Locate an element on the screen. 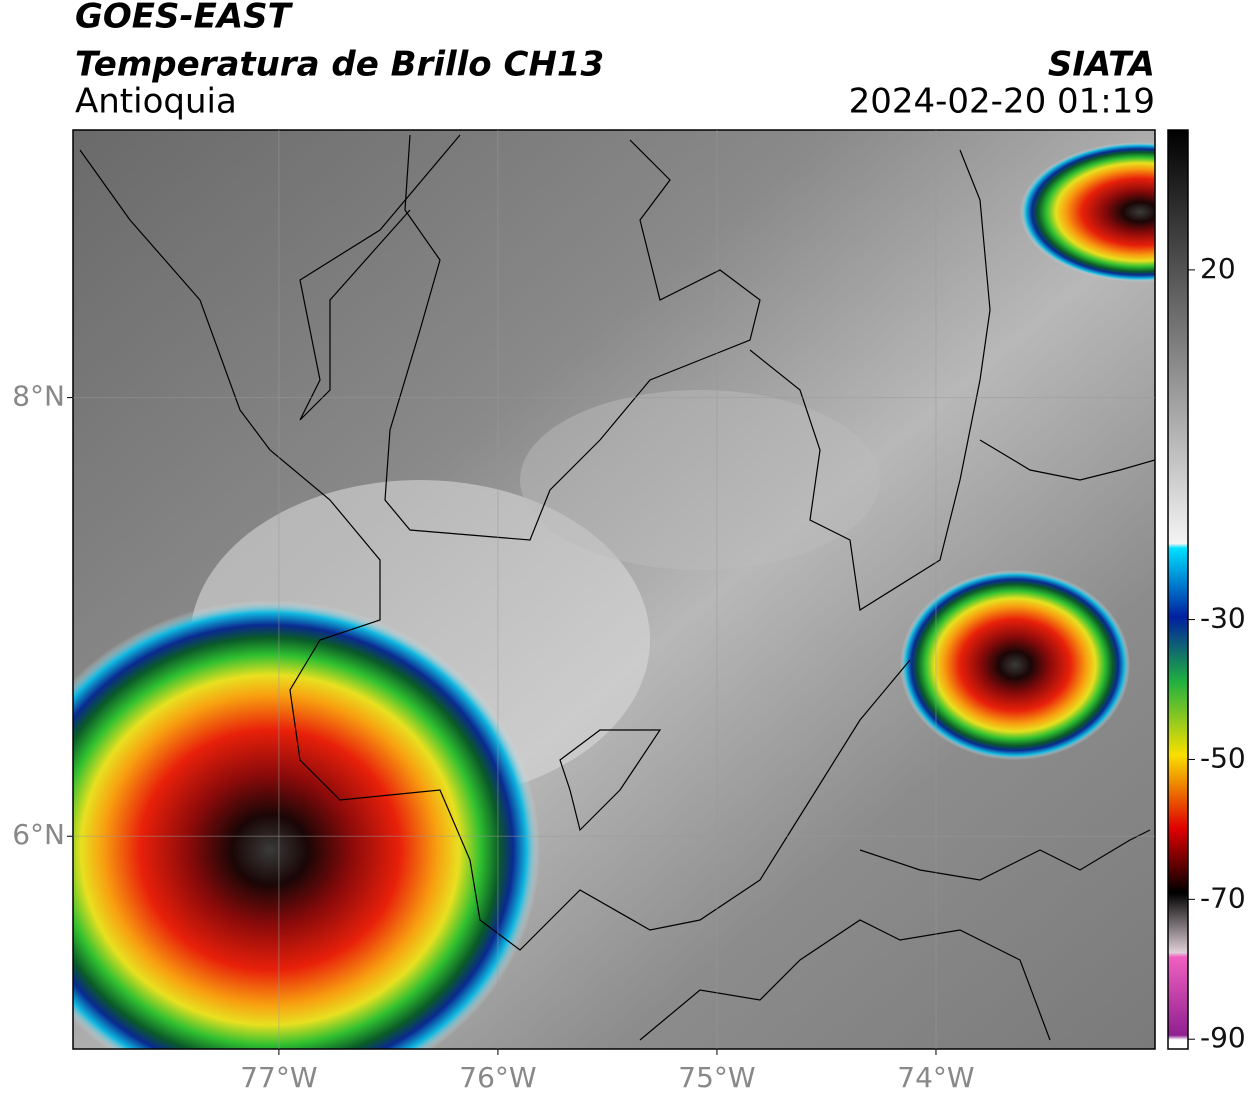  lon-tick-label: 75°W is located at coordinates (716, 1077).